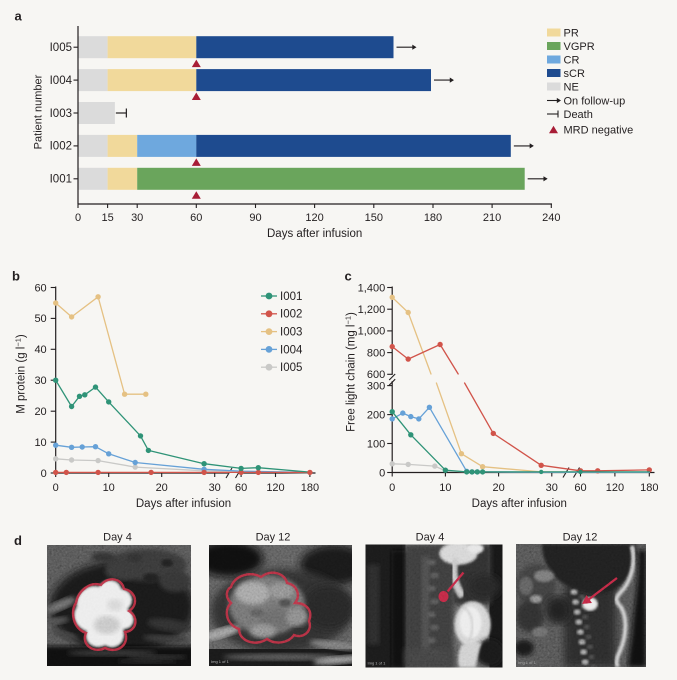 The image size is (677, 680). Describe the element at coordinates (574, 74) in the screenshot. I see `svg-text: sCR` at that location.